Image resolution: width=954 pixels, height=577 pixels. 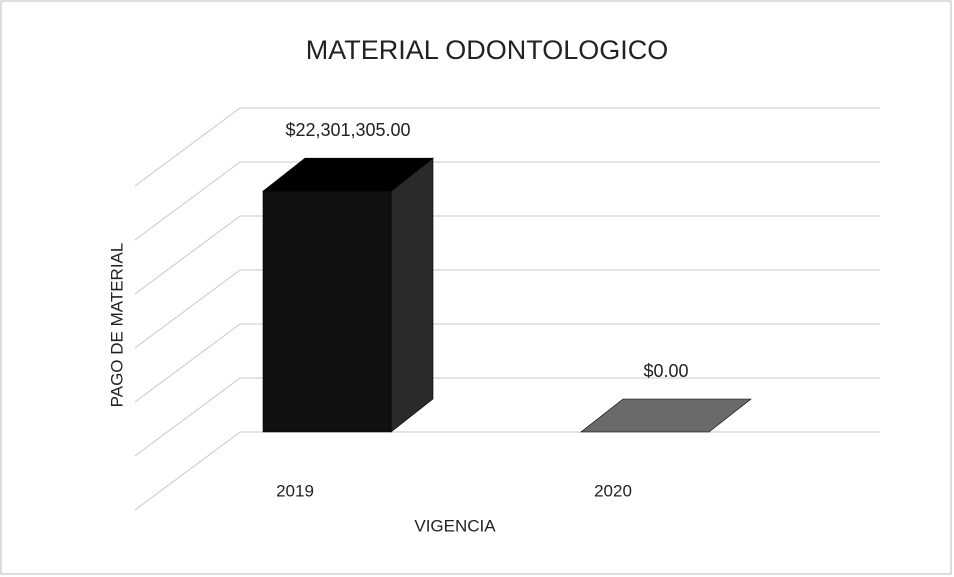 What do you see at coordinates (295, 490) in the screenshot?
I see `x-tick-label: 2019` at bounding box center [295, 490].